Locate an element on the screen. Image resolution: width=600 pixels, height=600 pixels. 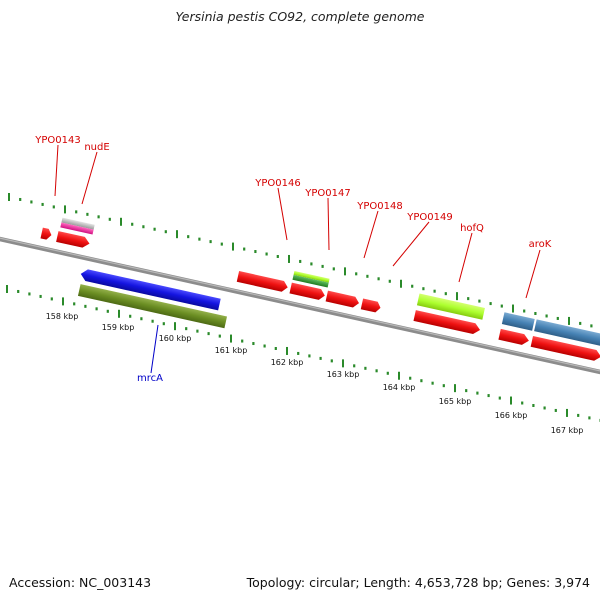
feature-arok-arrow is located at coordinates (514, 337).